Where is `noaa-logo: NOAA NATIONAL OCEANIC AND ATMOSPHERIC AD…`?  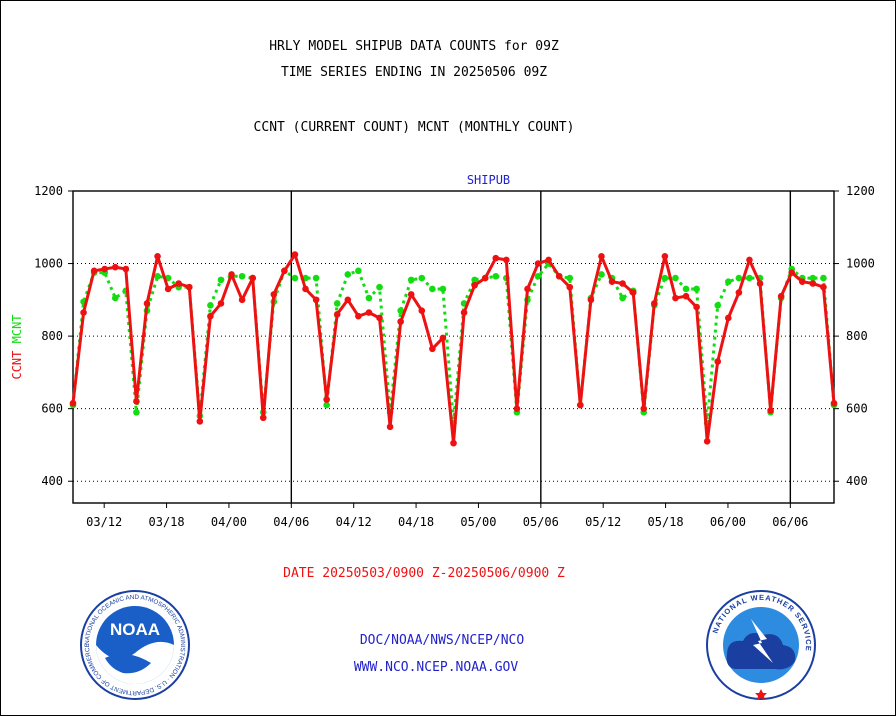 noaa-logo: NOAA NATIONAL OCEANIC AND ATMOSPHERIC AD… is located at coordinates (134, 644).